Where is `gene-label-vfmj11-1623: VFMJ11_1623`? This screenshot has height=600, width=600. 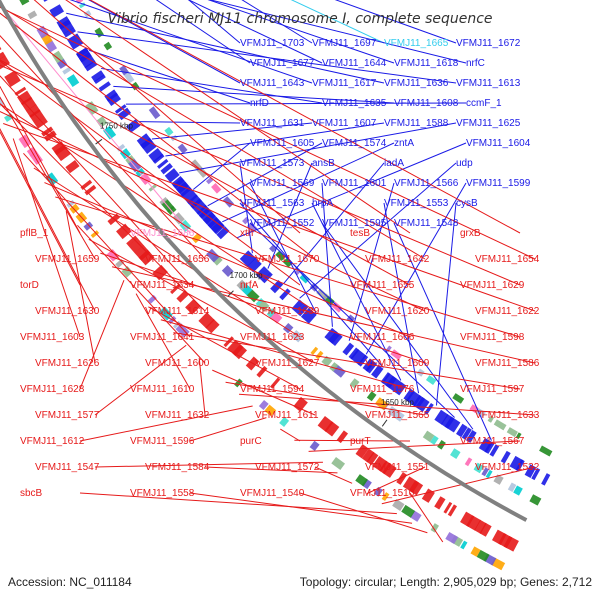
gene-label-vfmj11-1623: VFMJ11_1623 is located at coordinates (272, 337).